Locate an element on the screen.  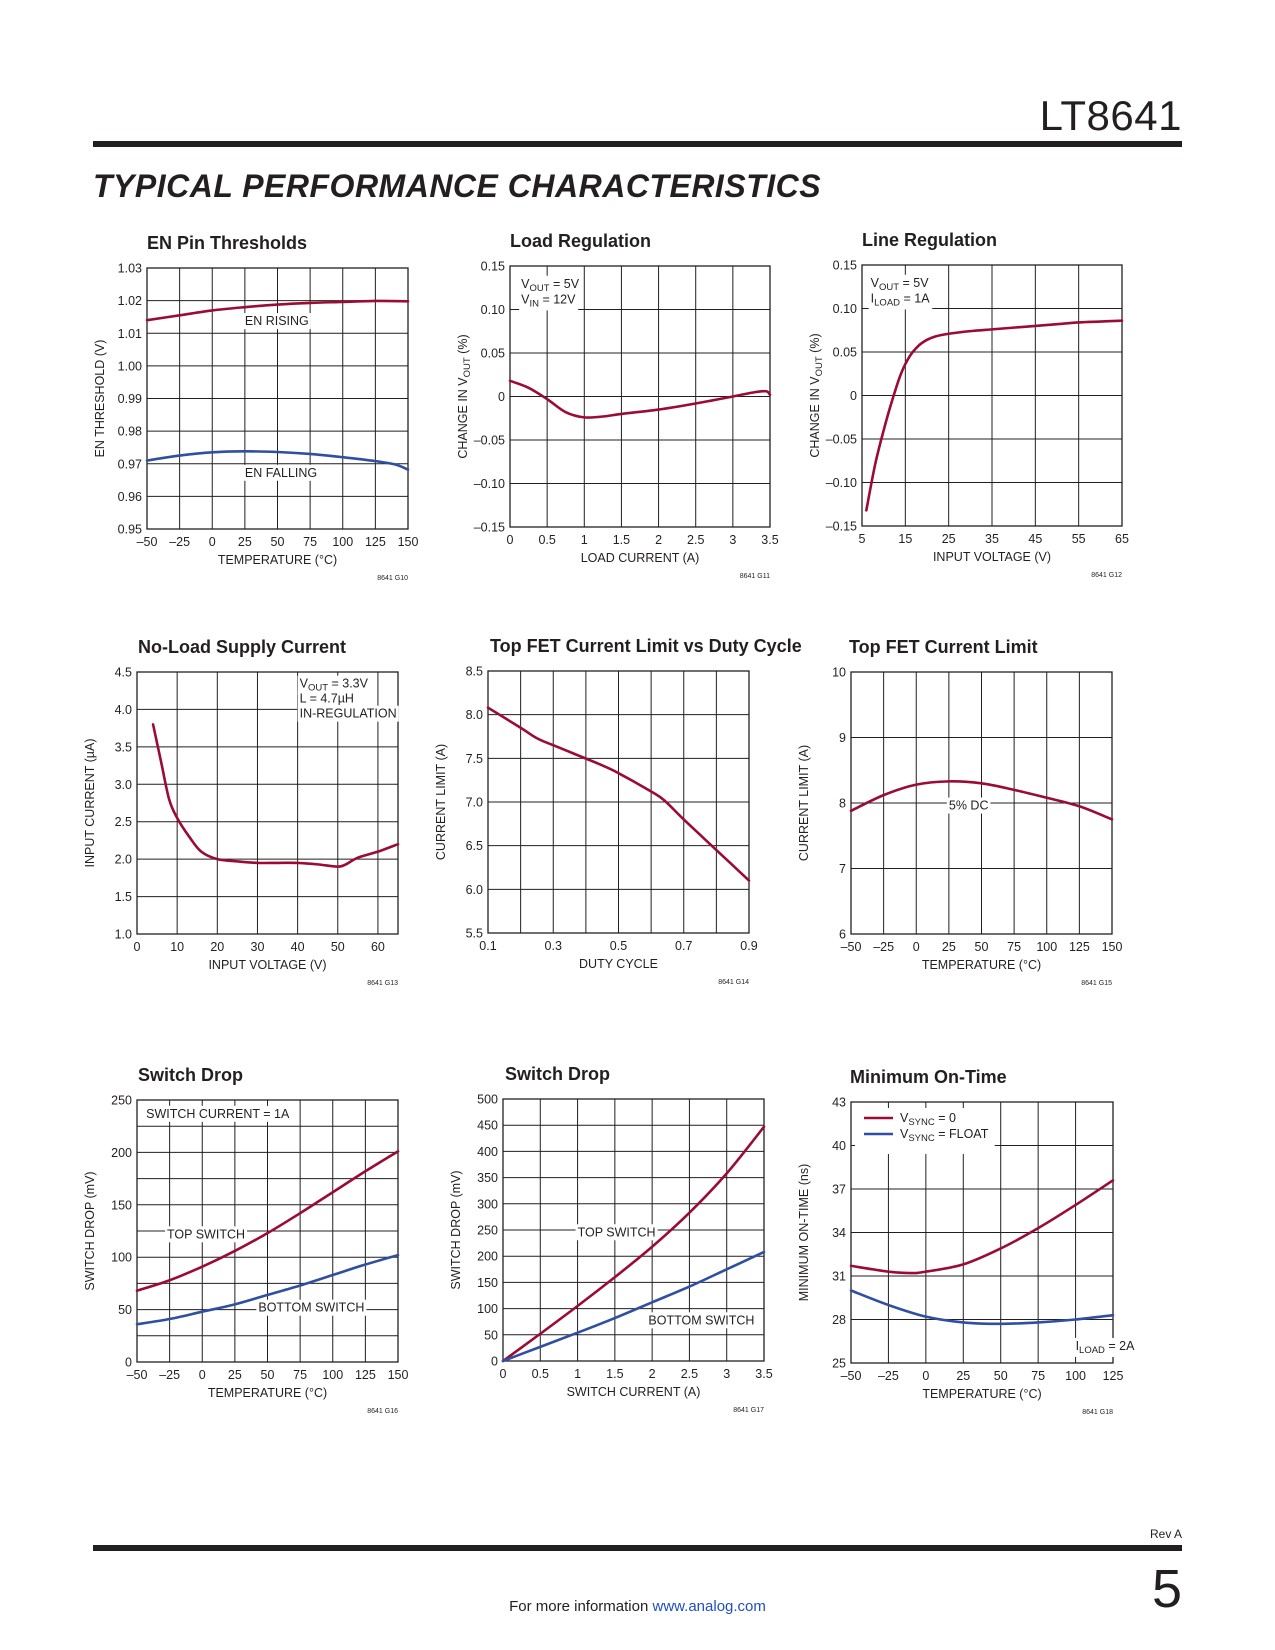
y-tick-label: –0.15 is located at coordinates (841, 527).